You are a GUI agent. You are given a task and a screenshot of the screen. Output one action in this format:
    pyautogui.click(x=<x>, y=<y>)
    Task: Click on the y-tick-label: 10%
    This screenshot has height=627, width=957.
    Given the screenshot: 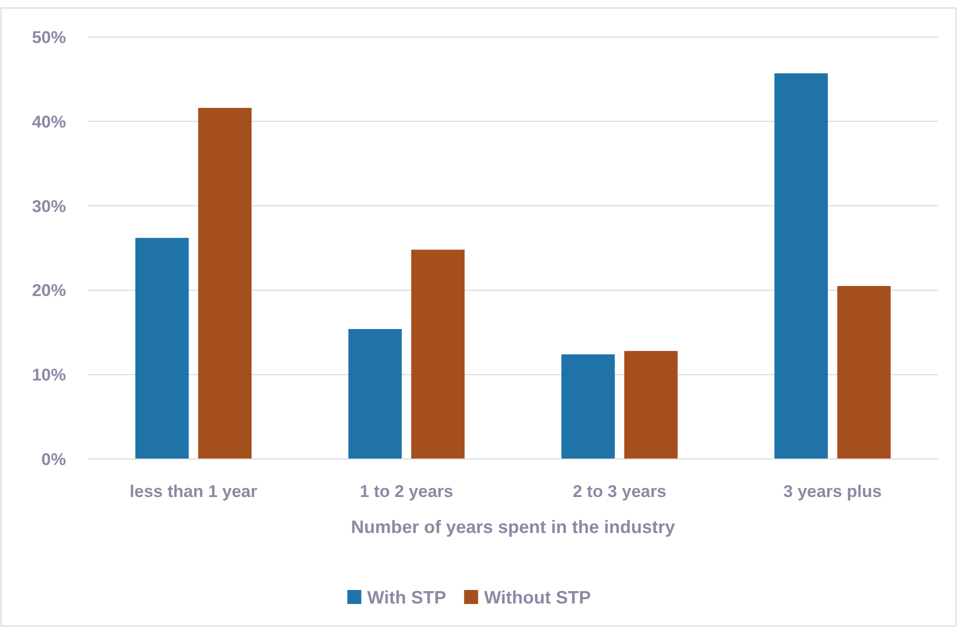 What is the action you would take?
    pyautogui.click(x=49, y=375)
    